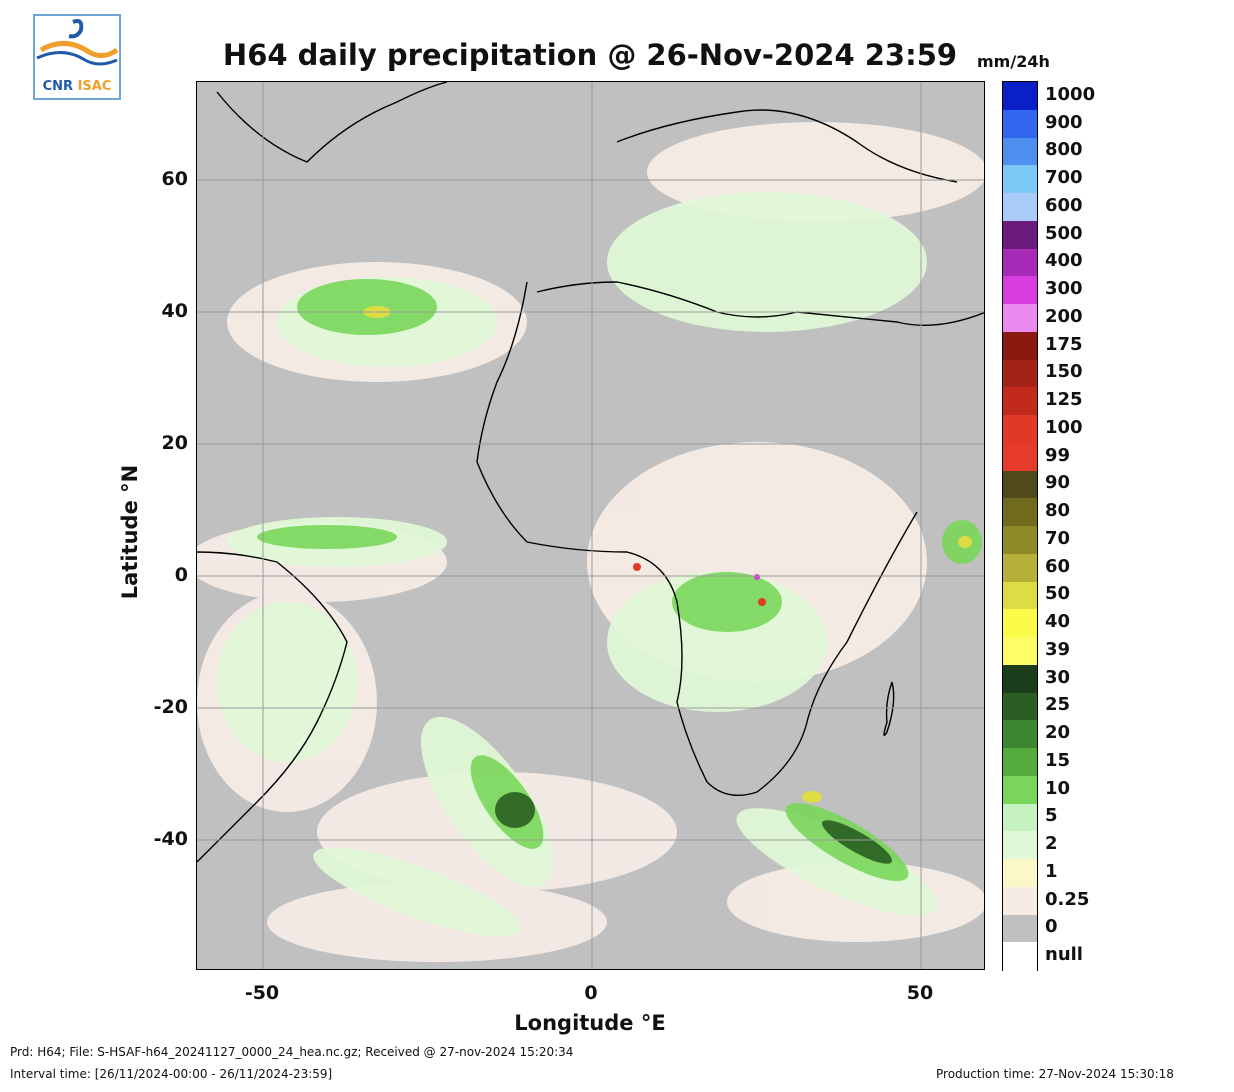 The width and height of the screenshot is (1234, 1092). What do you see at coordinates (1058, 705) in the screenshot?
I see `colorbar-label: 25` at bounding box center [1058, 705].